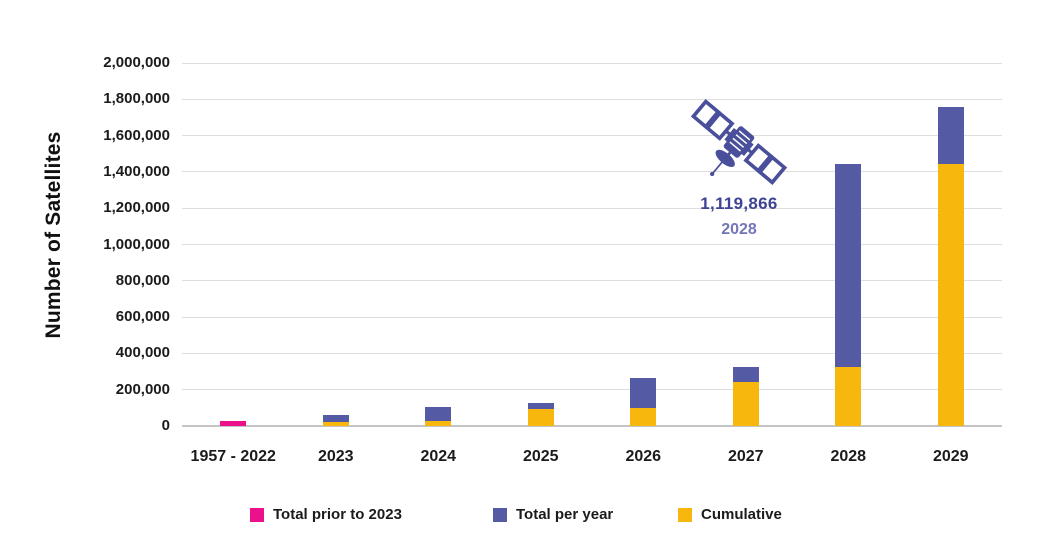  I want to click on legend-swatch-purple, so click(500, 514).